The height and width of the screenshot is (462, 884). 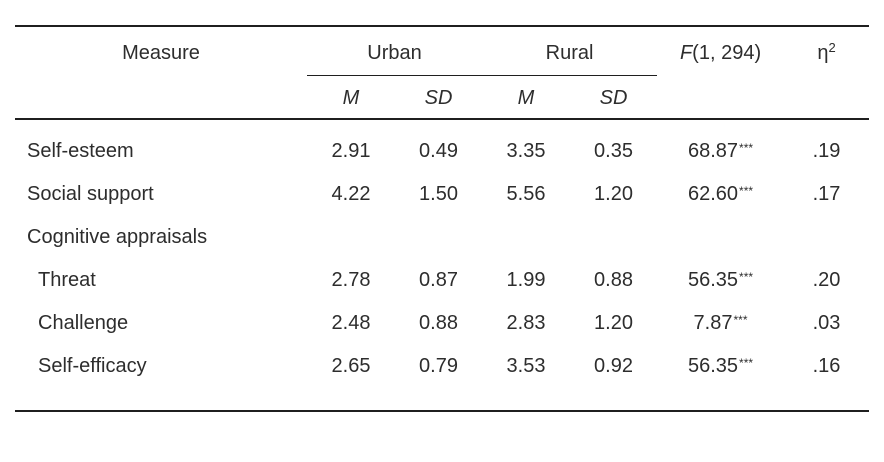 I want to click on urban-sd-value: 0.88, so click(x=438, y=323).